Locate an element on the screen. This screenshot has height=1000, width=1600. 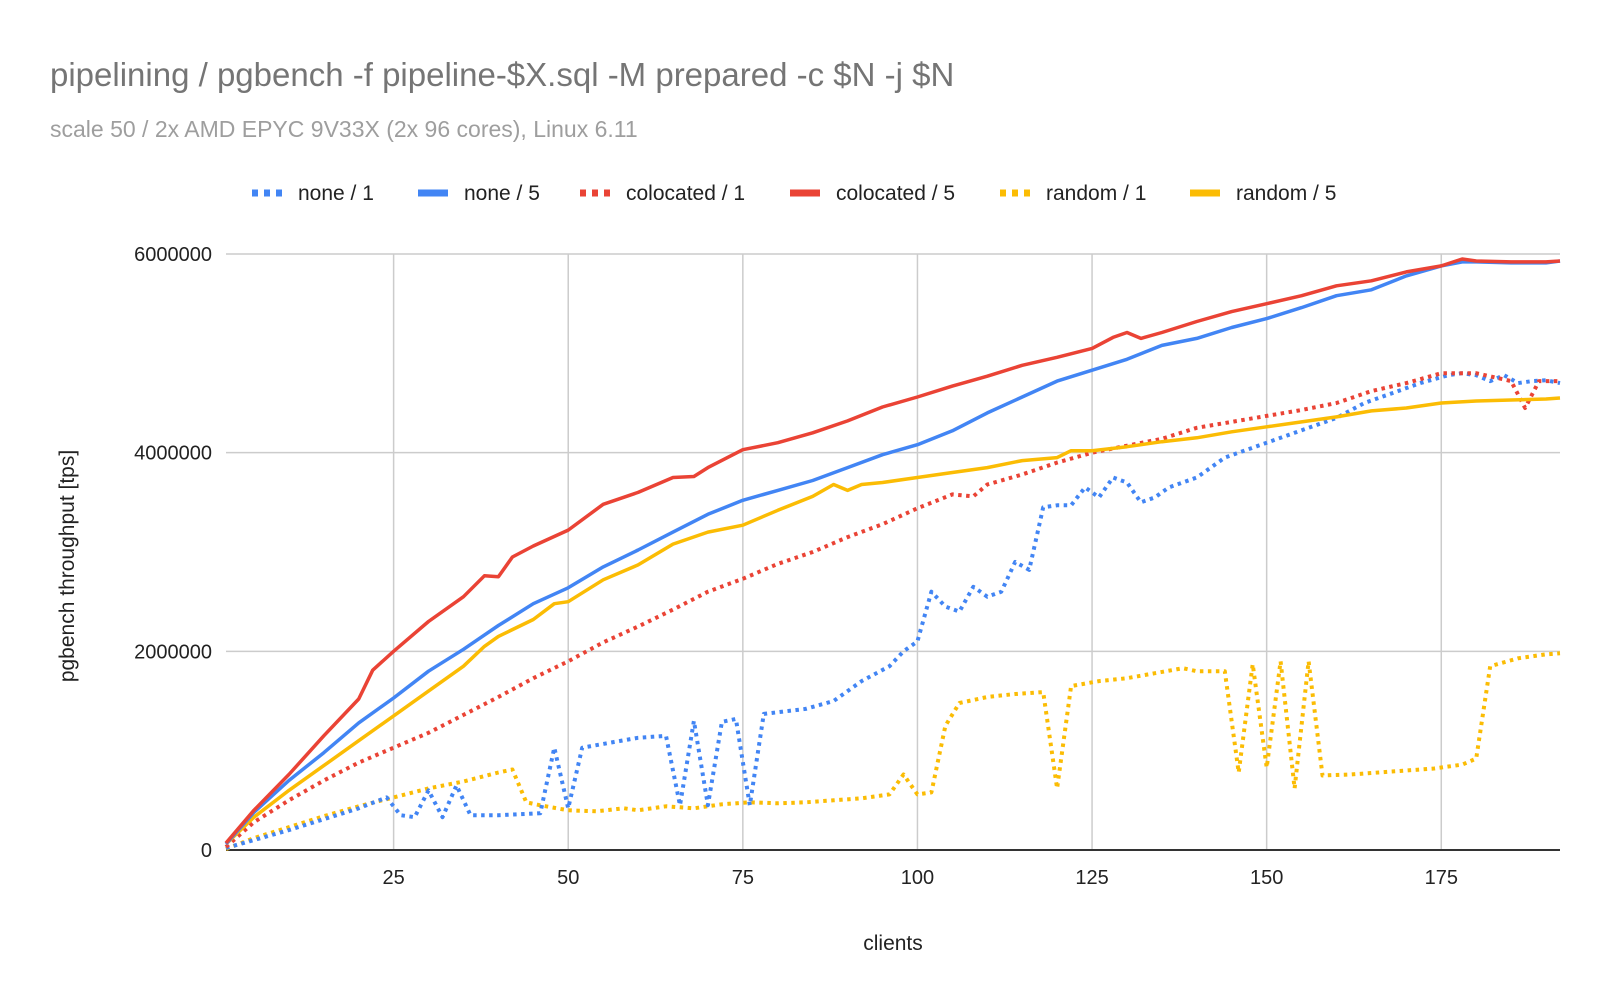
legend-item: none / 5 is located at coordinates (479, 193).